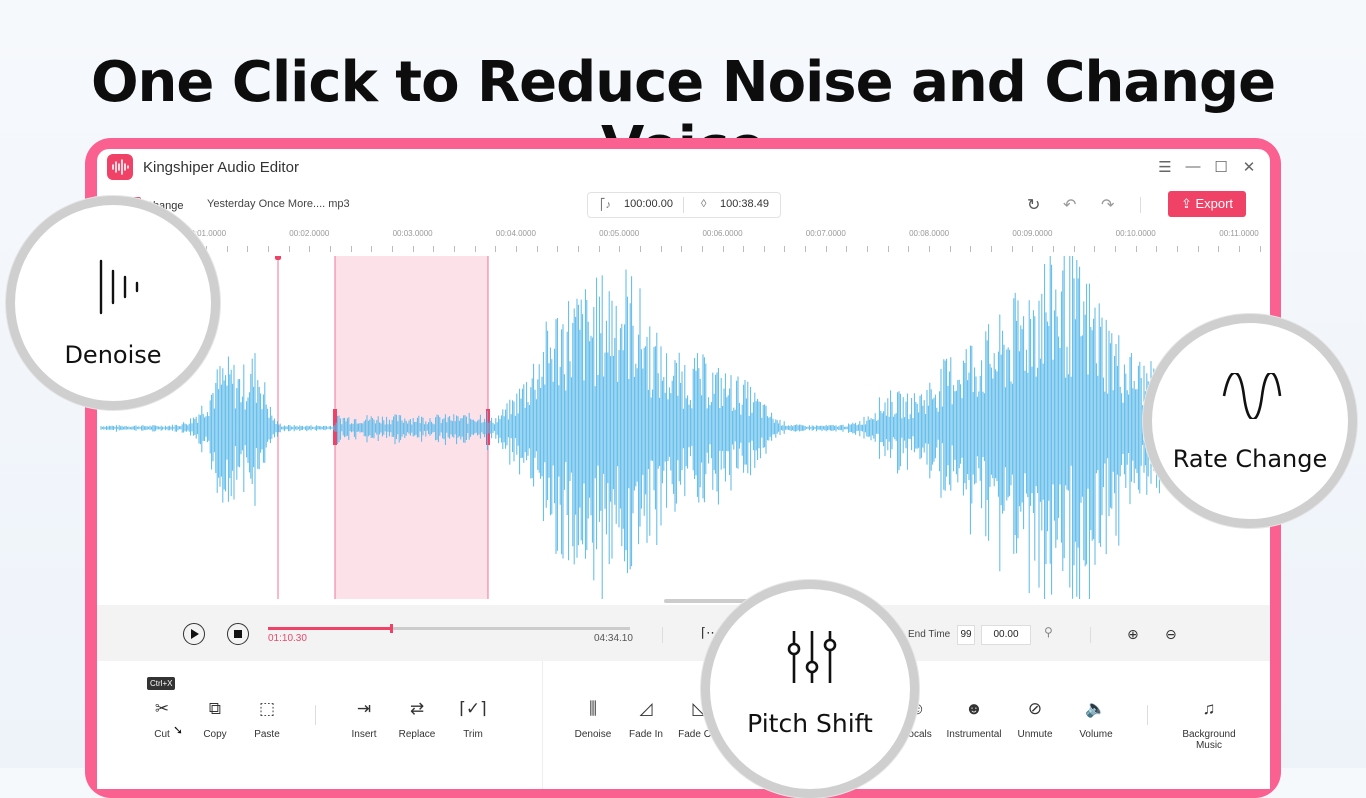 The height and width of the screenshot is (798, 1366). What do you see at coordinates (1193, 166) in the screenshot?
I see `minimize-button: —` at bounding box center [1193, 166].